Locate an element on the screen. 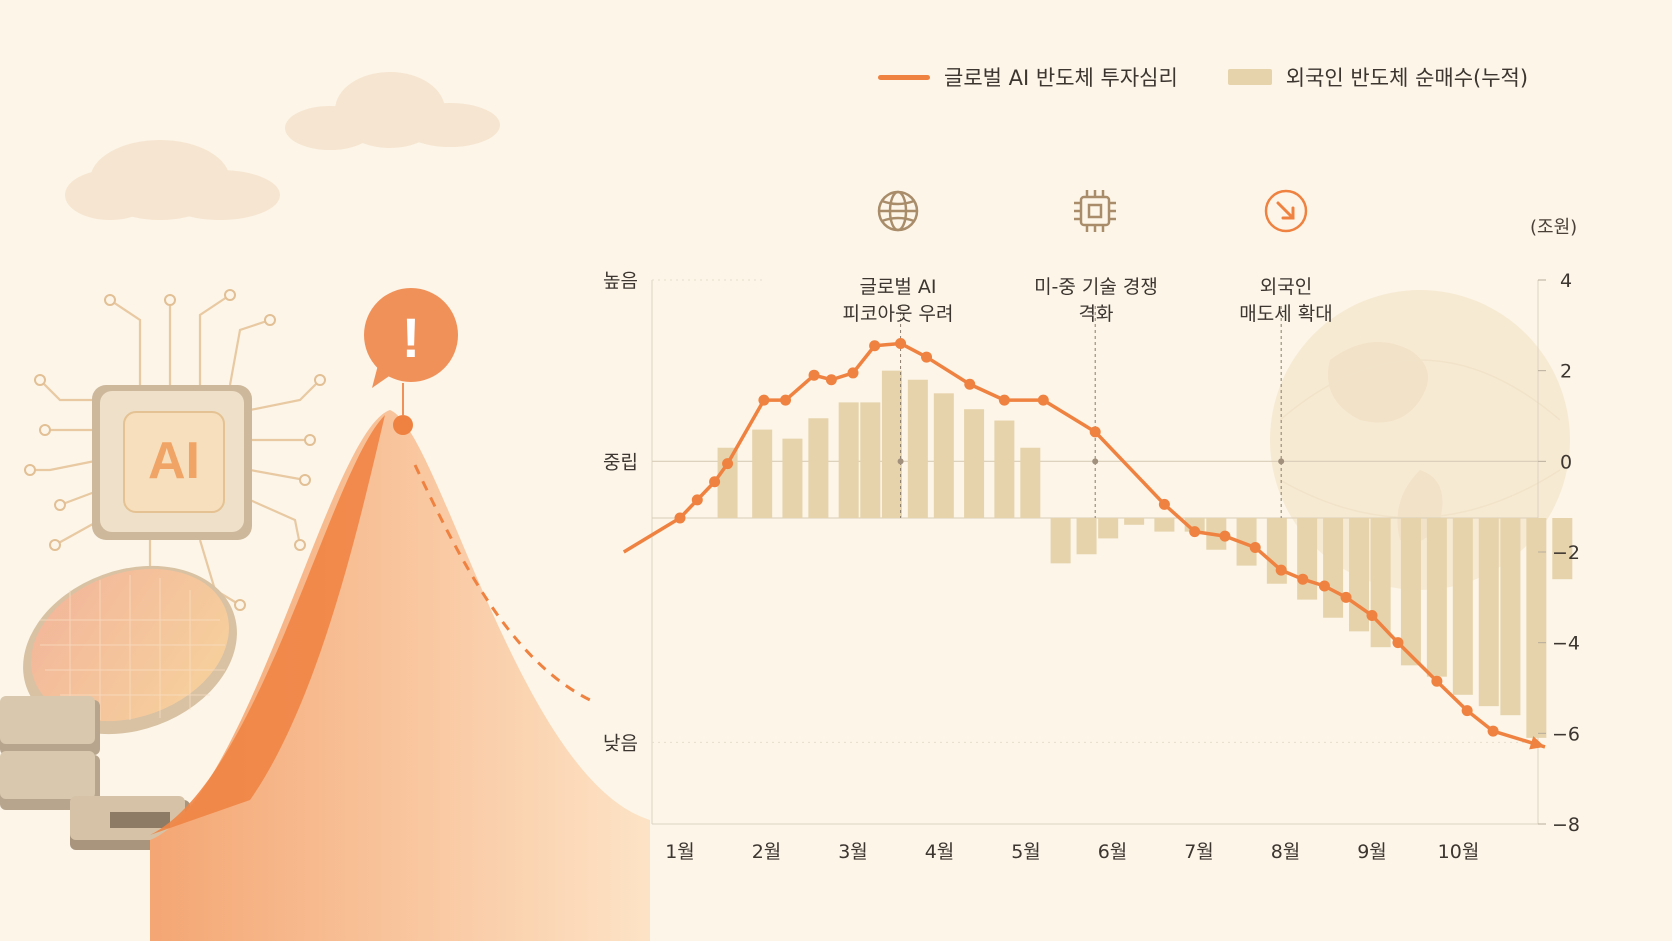  x-tick-label: 4월 is located at coordinates (940, 852).